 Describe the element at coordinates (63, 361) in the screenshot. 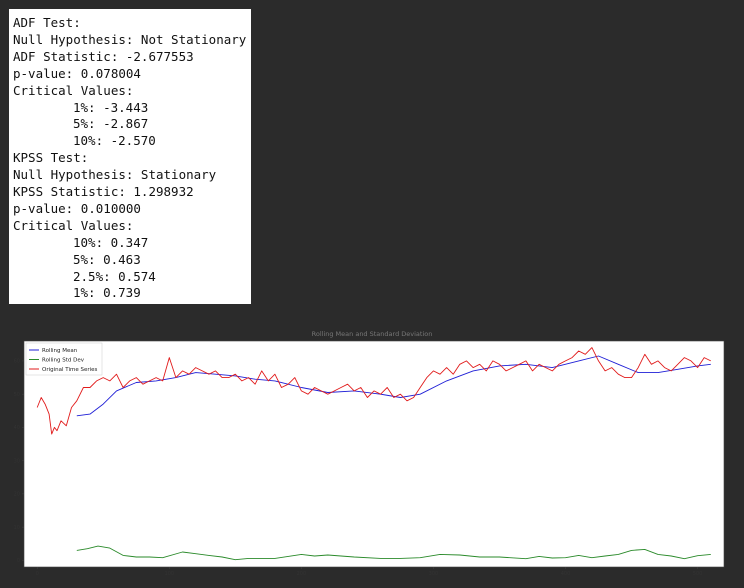

I see `legend-label: Rolling Std Dev` at that location.